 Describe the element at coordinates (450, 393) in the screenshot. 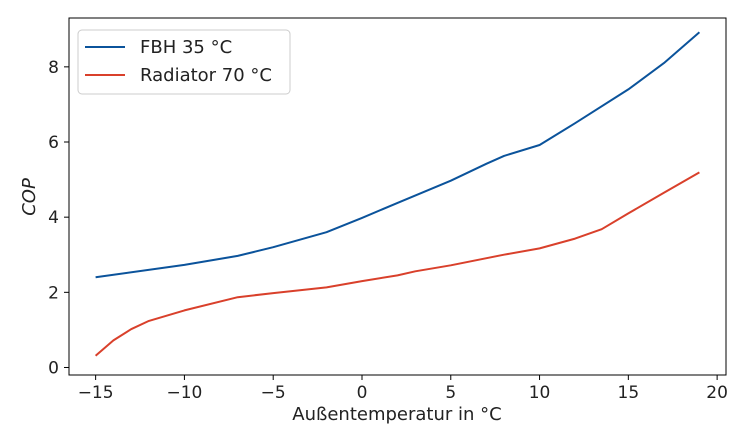

I see `x-tick-label: 5` at that location.